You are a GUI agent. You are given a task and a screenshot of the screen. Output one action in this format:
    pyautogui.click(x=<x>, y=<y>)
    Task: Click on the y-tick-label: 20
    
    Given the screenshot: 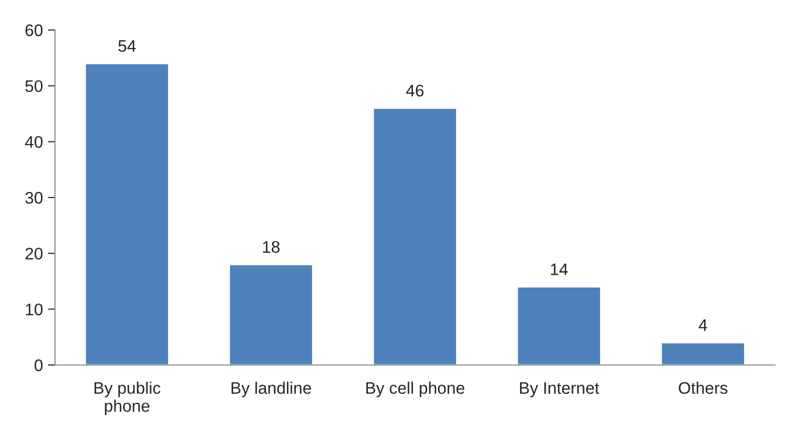 What is the action you would take?
    pyautogui.click(x=34, y=254)
    